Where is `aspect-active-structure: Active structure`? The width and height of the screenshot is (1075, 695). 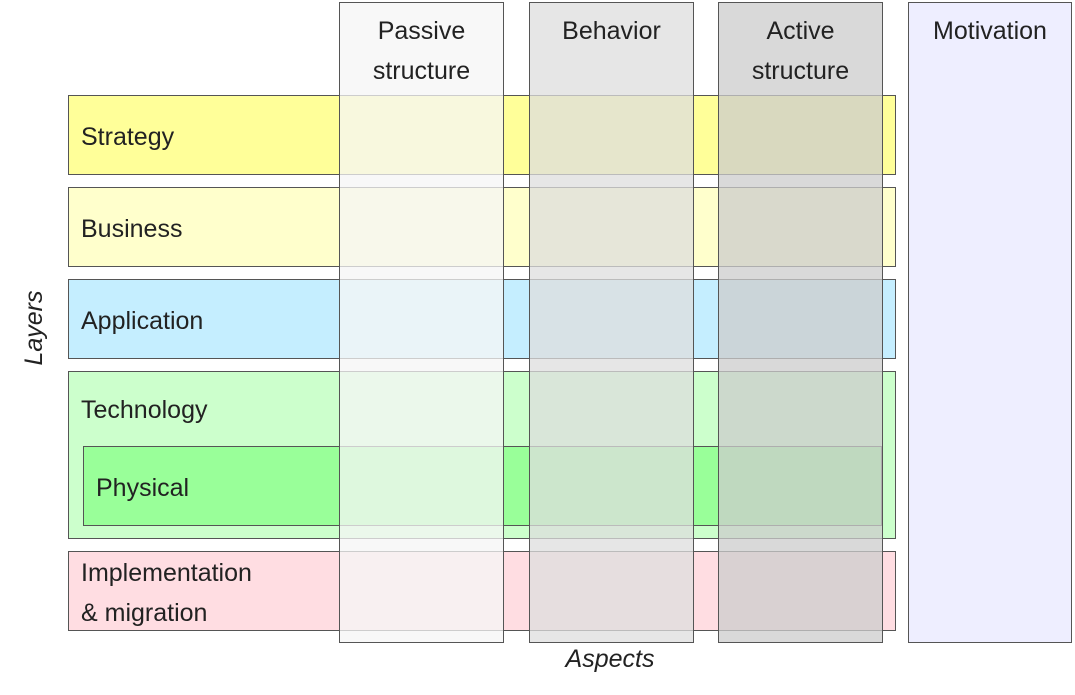
aspect-active-structure: Active structure is located at coordinates (800, 322).